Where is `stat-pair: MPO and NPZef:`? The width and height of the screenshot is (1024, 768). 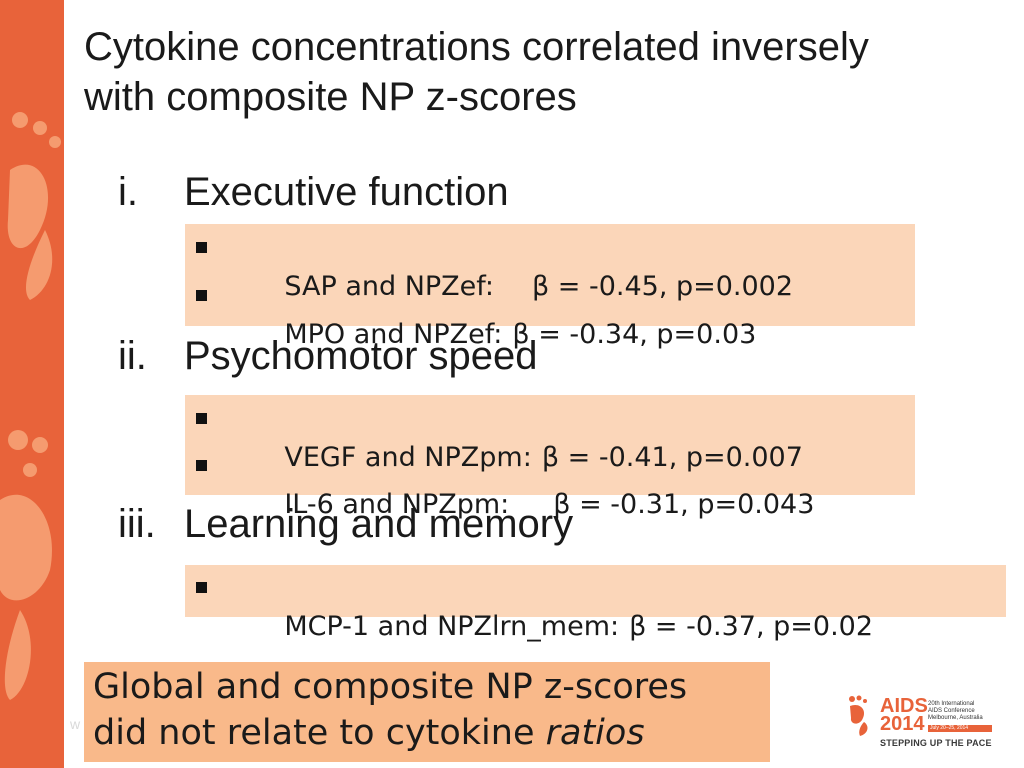 stat-pair: MPO and NPZef: is located at coordinates (393, 334).